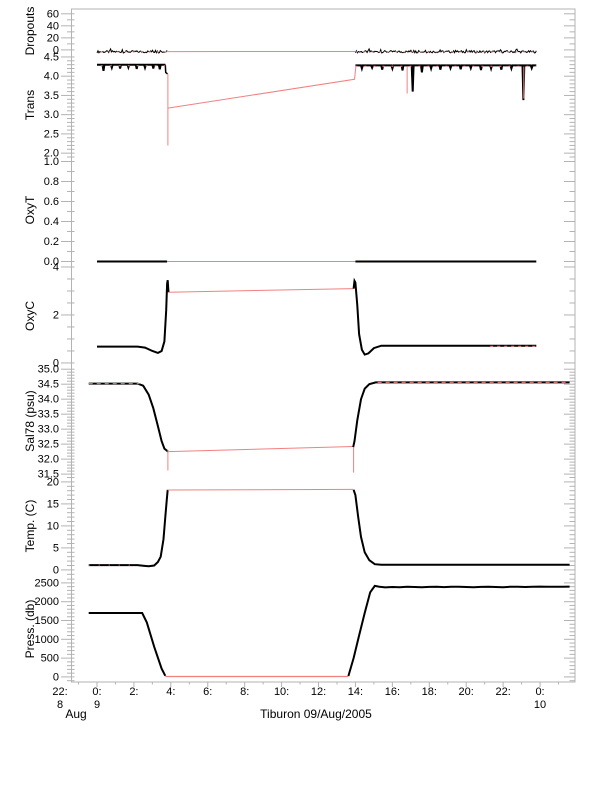  I want to click on y-tick-label: 2, so click(56, 315).